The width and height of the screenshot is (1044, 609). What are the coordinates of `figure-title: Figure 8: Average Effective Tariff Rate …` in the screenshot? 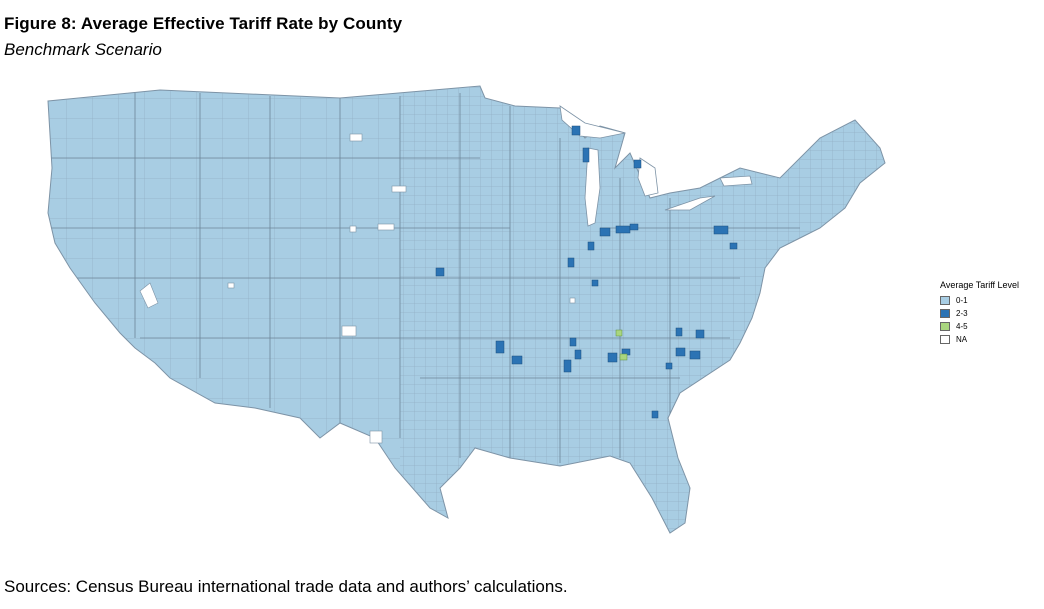 It's located at (203, 23).